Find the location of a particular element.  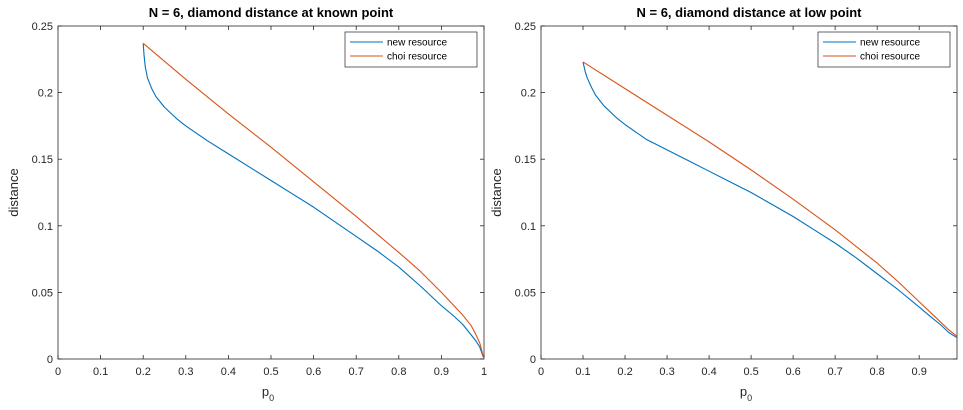

chart-title: N = 6, diamond distance at low point is located at coordinates (750, 12).